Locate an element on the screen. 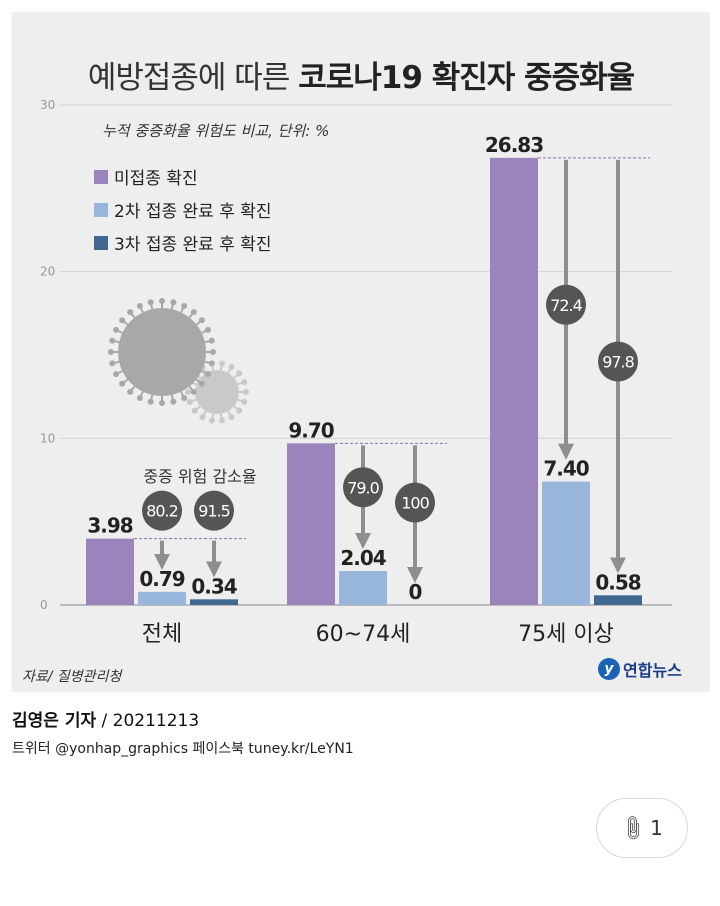 This screenshot has height=906, width=720. data-label: 3.98 is located at coordinates (109, 526).